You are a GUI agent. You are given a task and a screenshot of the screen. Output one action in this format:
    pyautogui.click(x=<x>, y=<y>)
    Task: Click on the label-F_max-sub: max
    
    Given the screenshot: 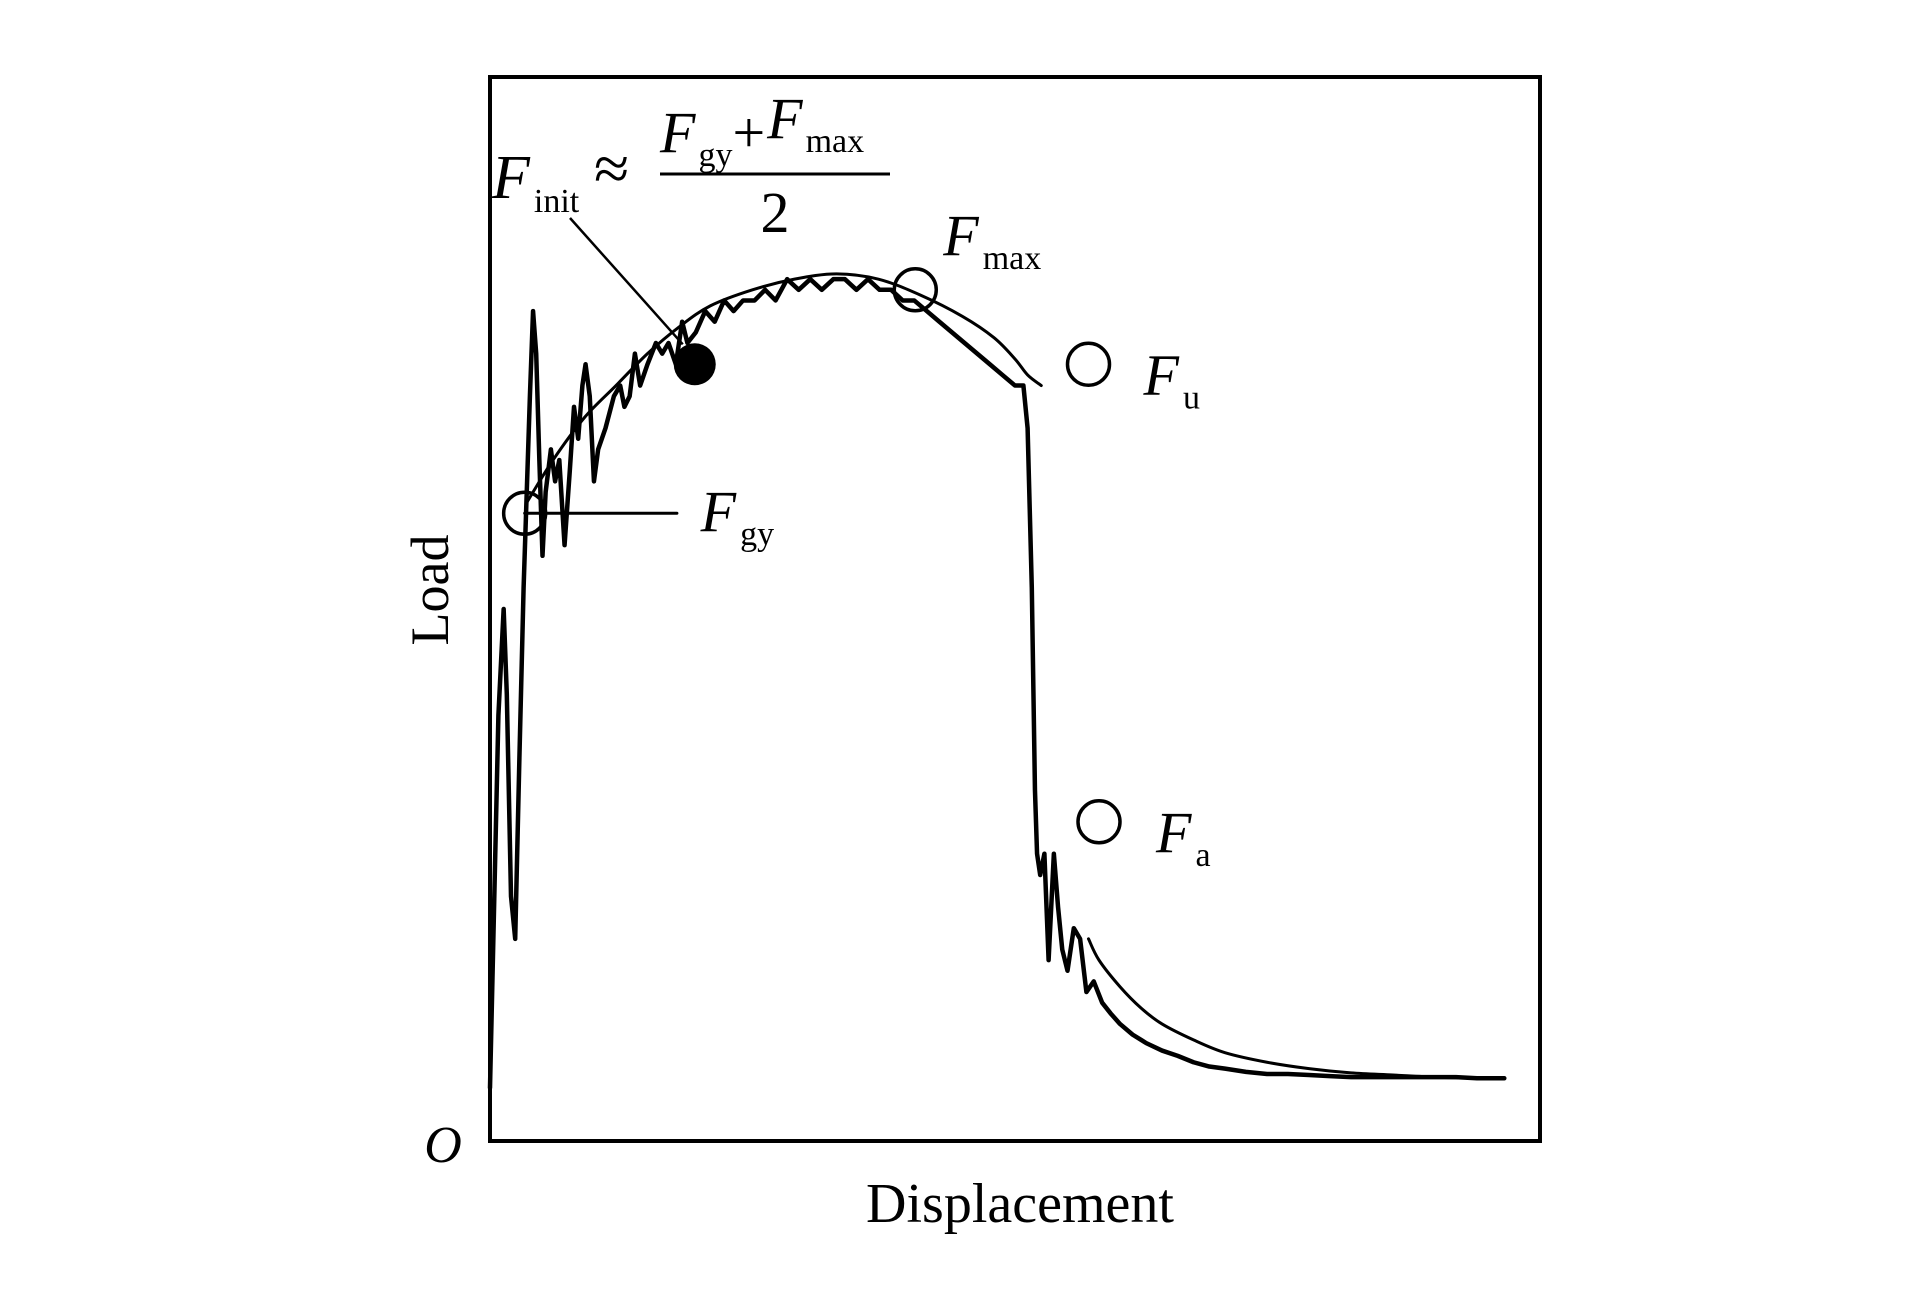 What is the action you would take?
    pyautogui.click(x=1012, y=258)
    